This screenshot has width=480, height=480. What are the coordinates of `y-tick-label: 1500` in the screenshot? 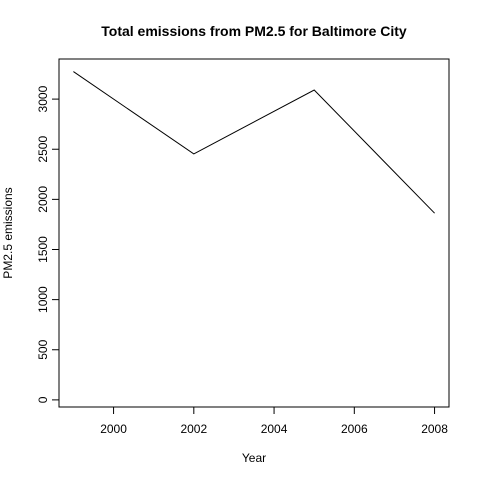 It's located at (43, 249).